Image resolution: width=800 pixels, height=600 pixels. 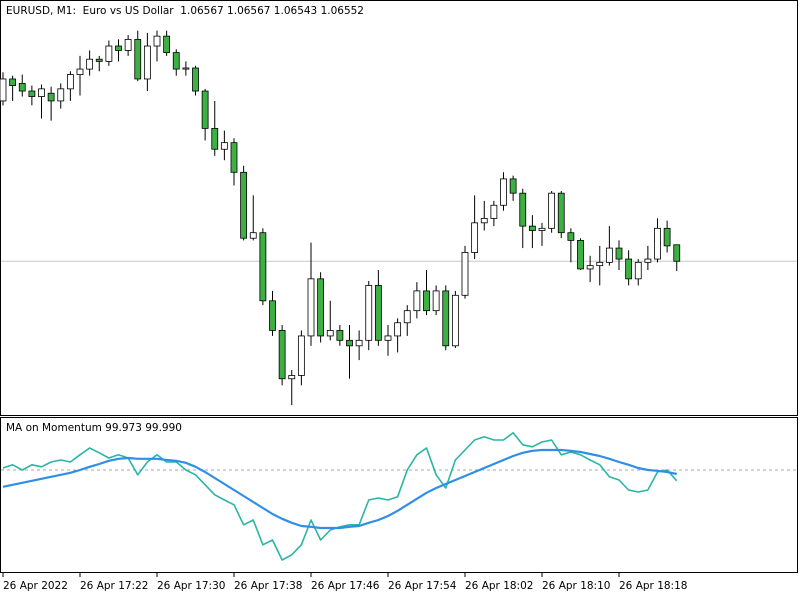 I want to click on x-tick-label: 26 Apr 18:02, so click(x=499, y=586).